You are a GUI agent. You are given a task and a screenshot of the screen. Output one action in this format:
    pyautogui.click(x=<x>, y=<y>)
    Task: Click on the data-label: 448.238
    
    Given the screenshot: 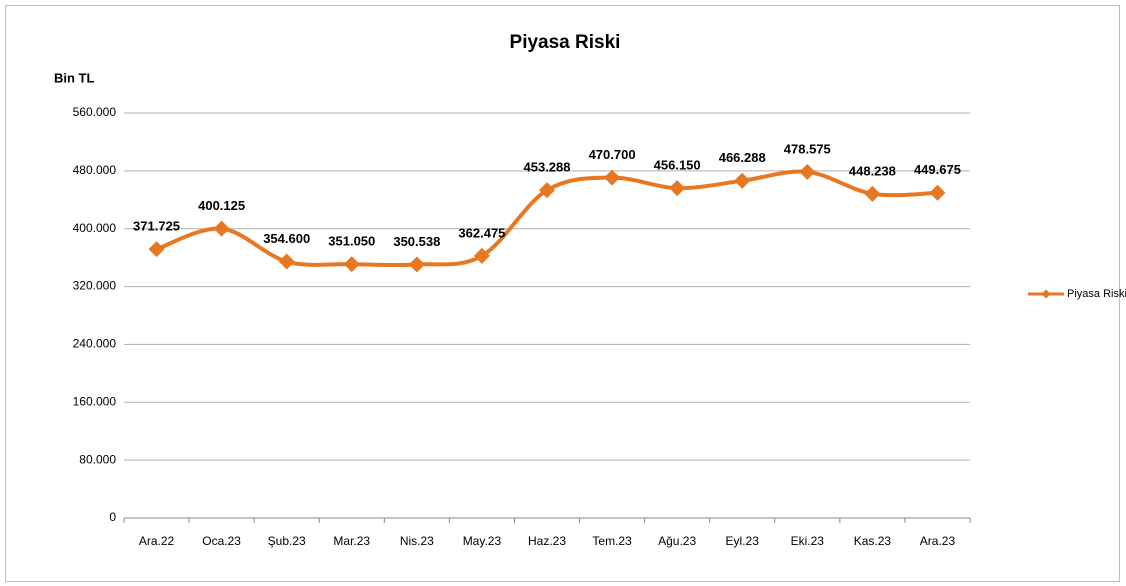 What is the action you would take?
    pyautogui.click(x=872, y=170)
    